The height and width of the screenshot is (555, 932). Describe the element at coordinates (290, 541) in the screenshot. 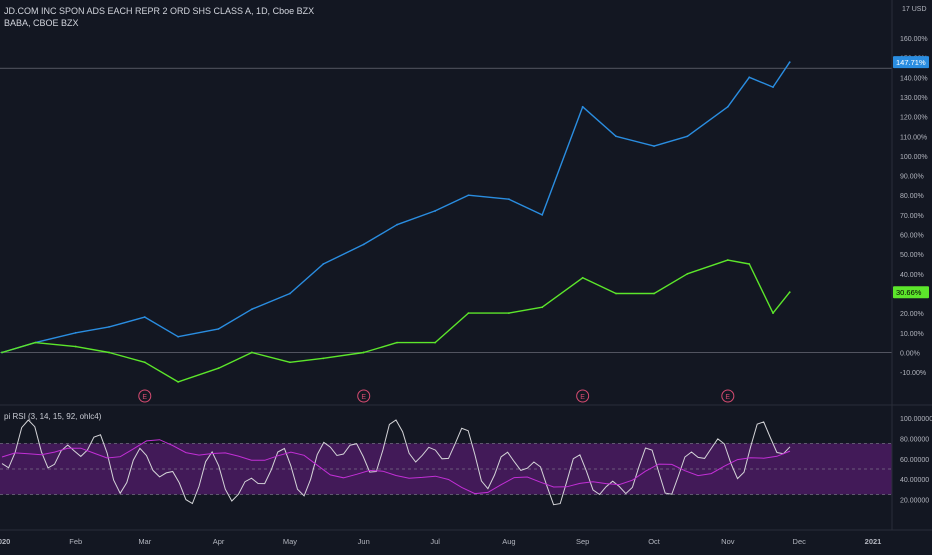

I see `time-tick-label: May` at that location.